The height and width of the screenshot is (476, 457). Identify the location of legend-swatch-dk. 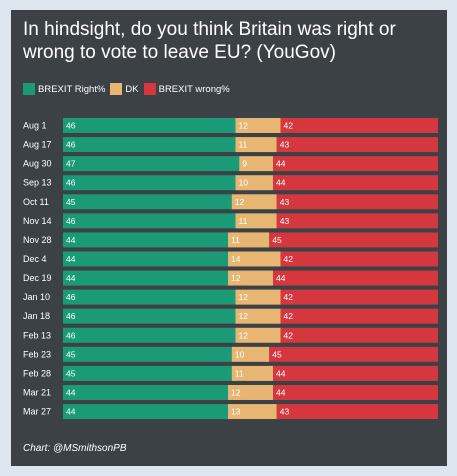
(116, 89).